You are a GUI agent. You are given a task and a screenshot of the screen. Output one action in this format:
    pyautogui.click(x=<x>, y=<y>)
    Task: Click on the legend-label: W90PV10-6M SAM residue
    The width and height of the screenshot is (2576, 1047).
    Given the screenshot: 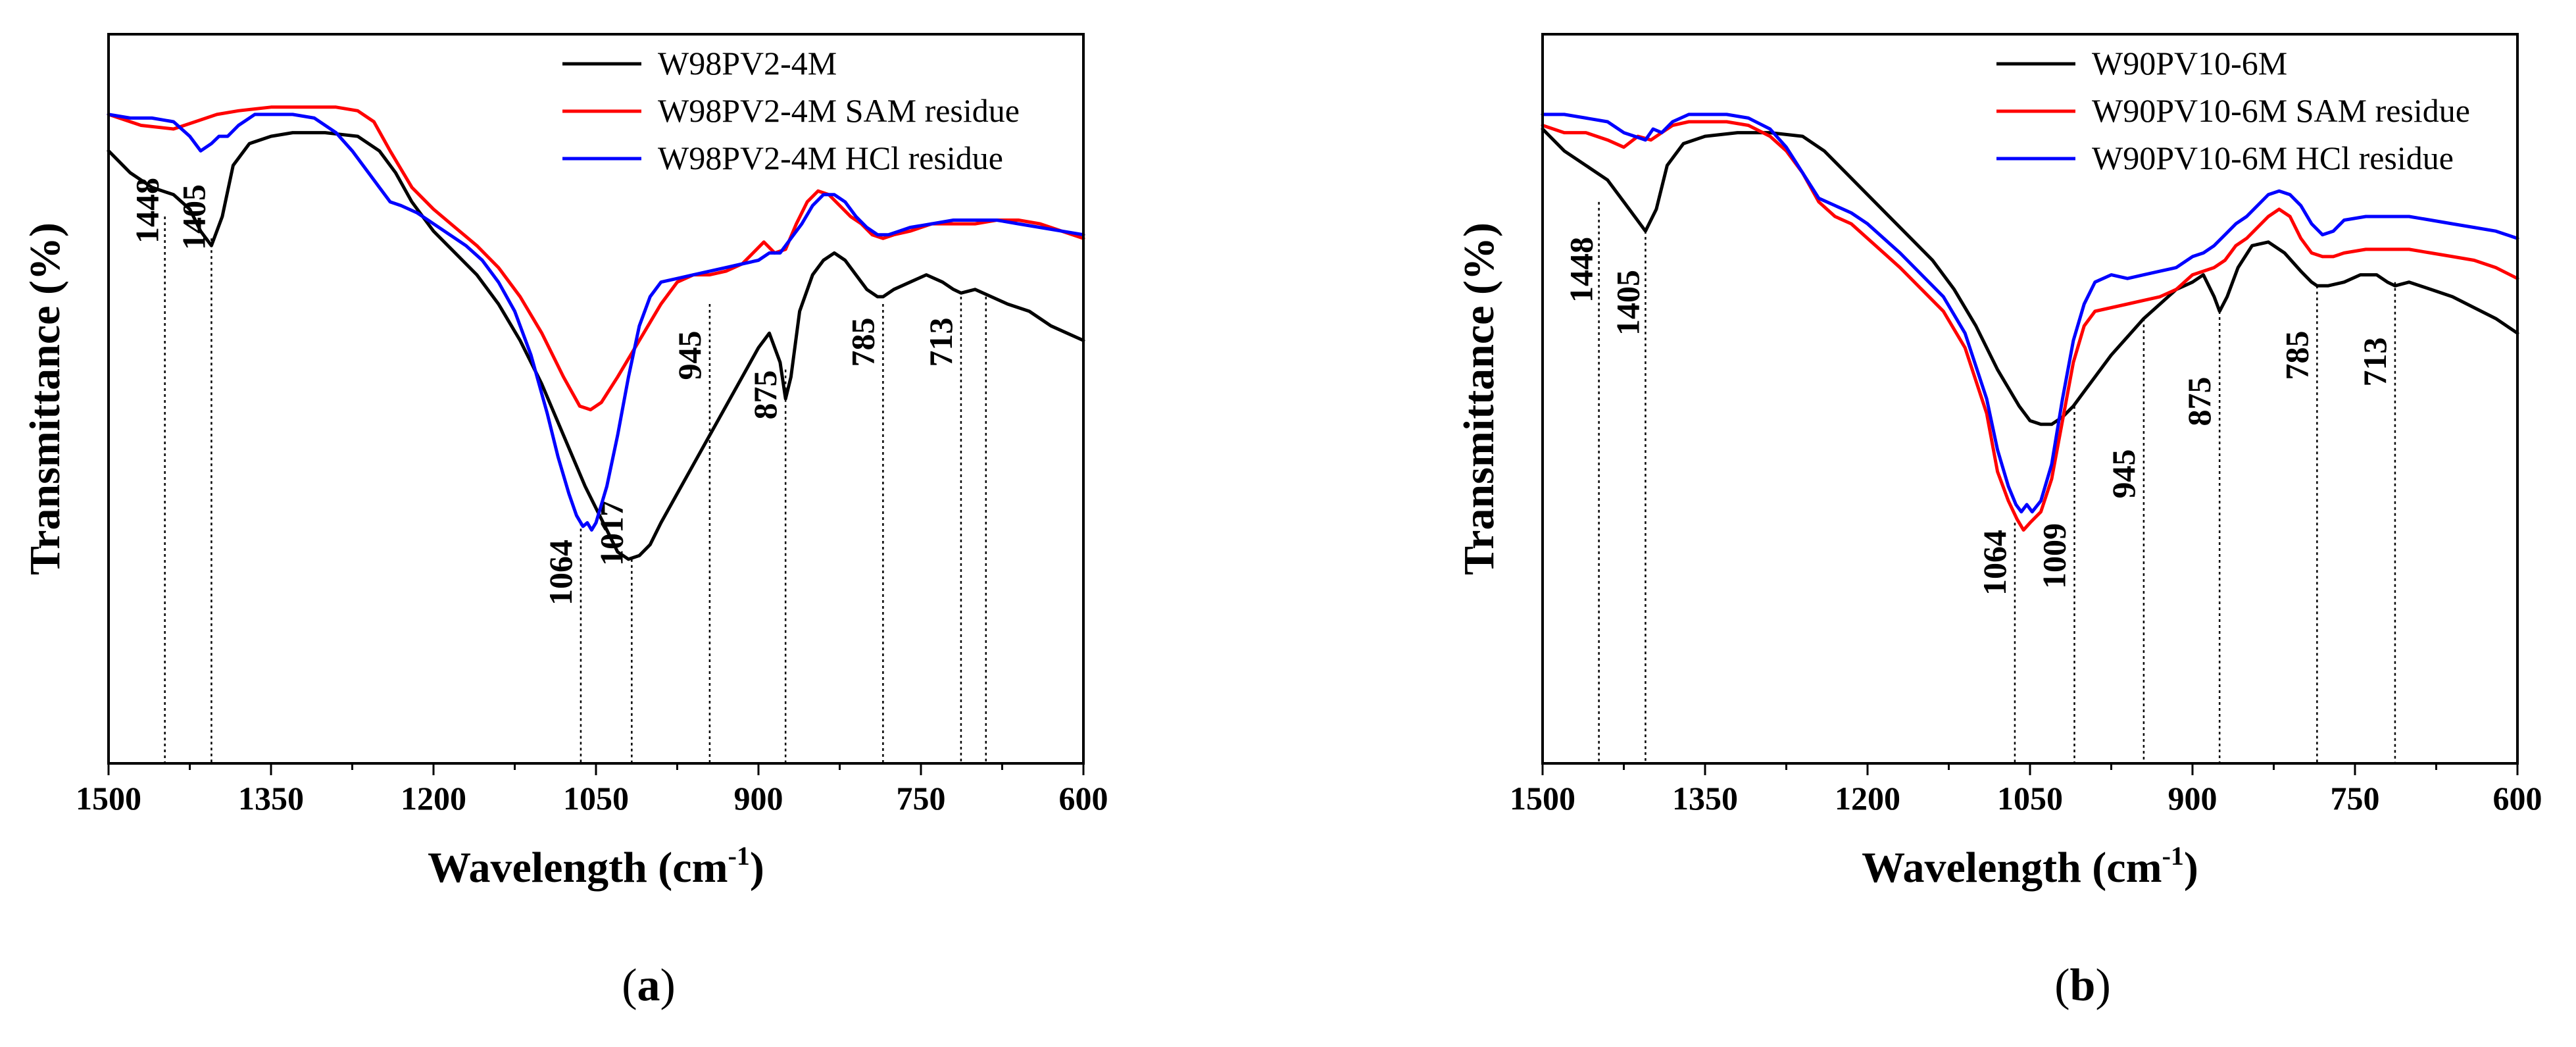 What is the action you would take?
    pyautogui.click(x=2281, y=110)
    